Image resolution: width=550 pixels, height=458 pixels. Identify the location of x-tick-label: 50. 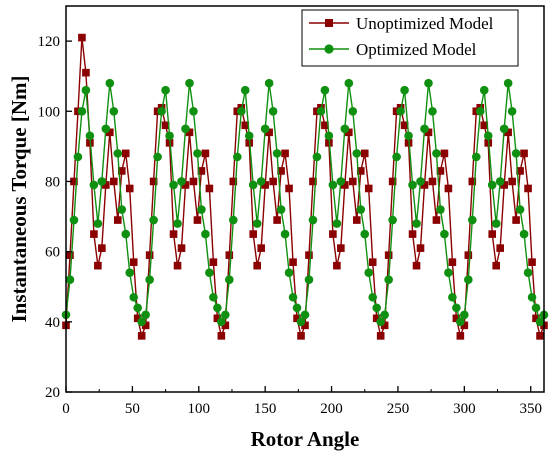
(132, 409).